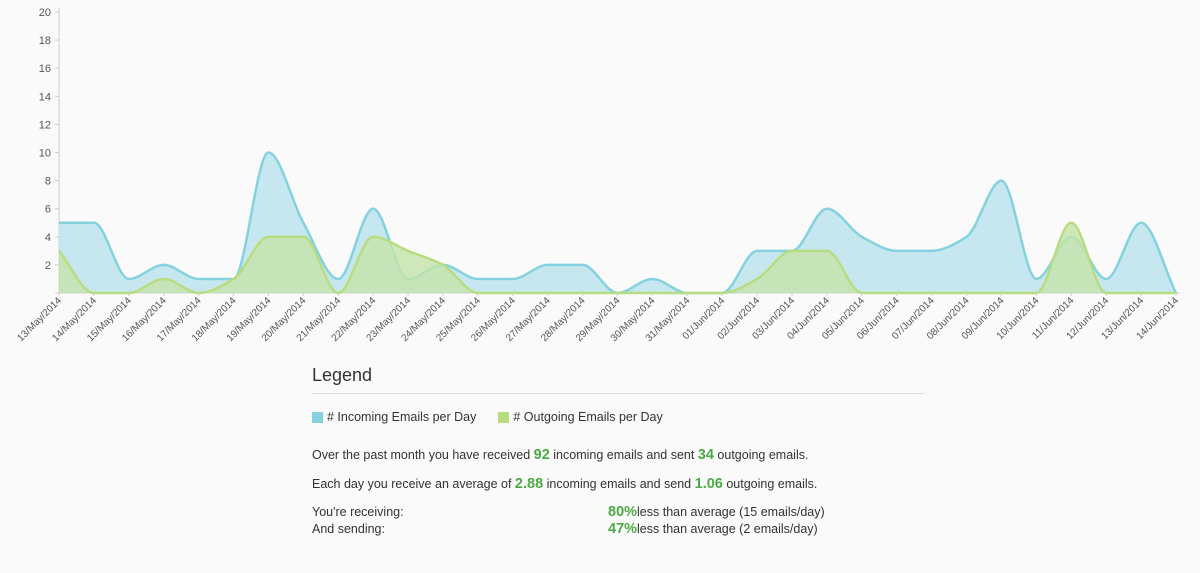  What do you see at coordinates (45, 13) in the screenshot?
I see `y-tick-label: 20` at bounding box center [45, 13].